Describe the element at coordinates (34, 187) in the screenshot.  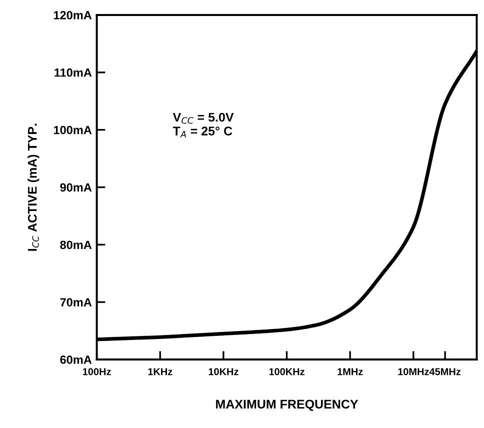
I see `y-axis-title: I$_{CC}$ ACTIVE (mA) TYP.` at that location.